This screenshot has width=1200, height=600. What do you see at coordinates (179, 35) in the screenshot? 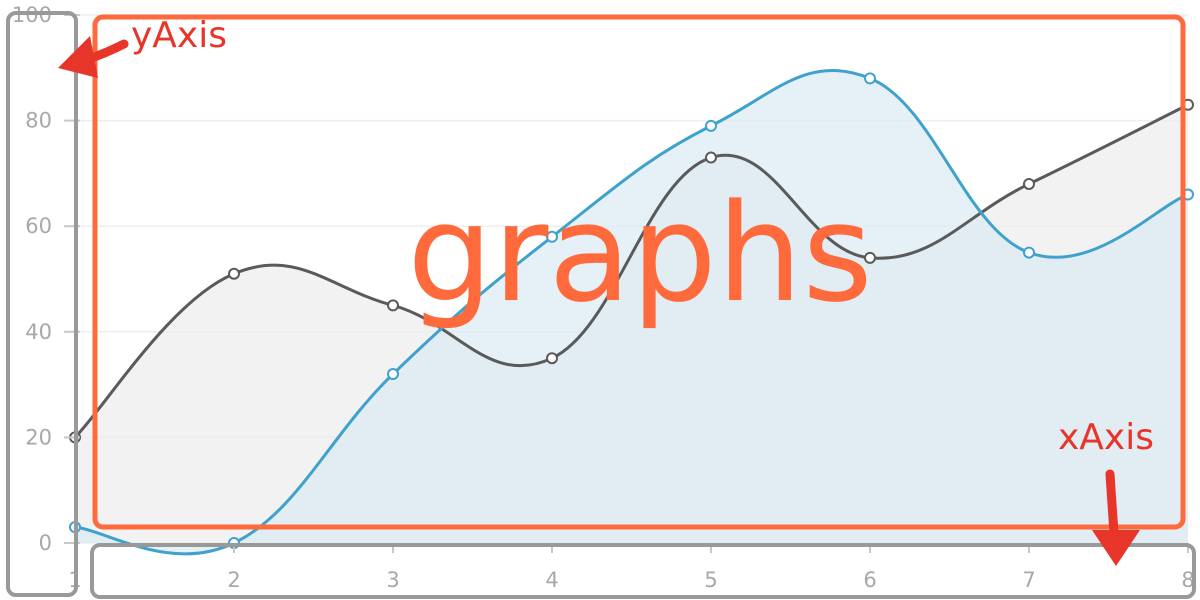
I see `y-axis-annotation-label: yAxis` at bounding box center [179, 35].